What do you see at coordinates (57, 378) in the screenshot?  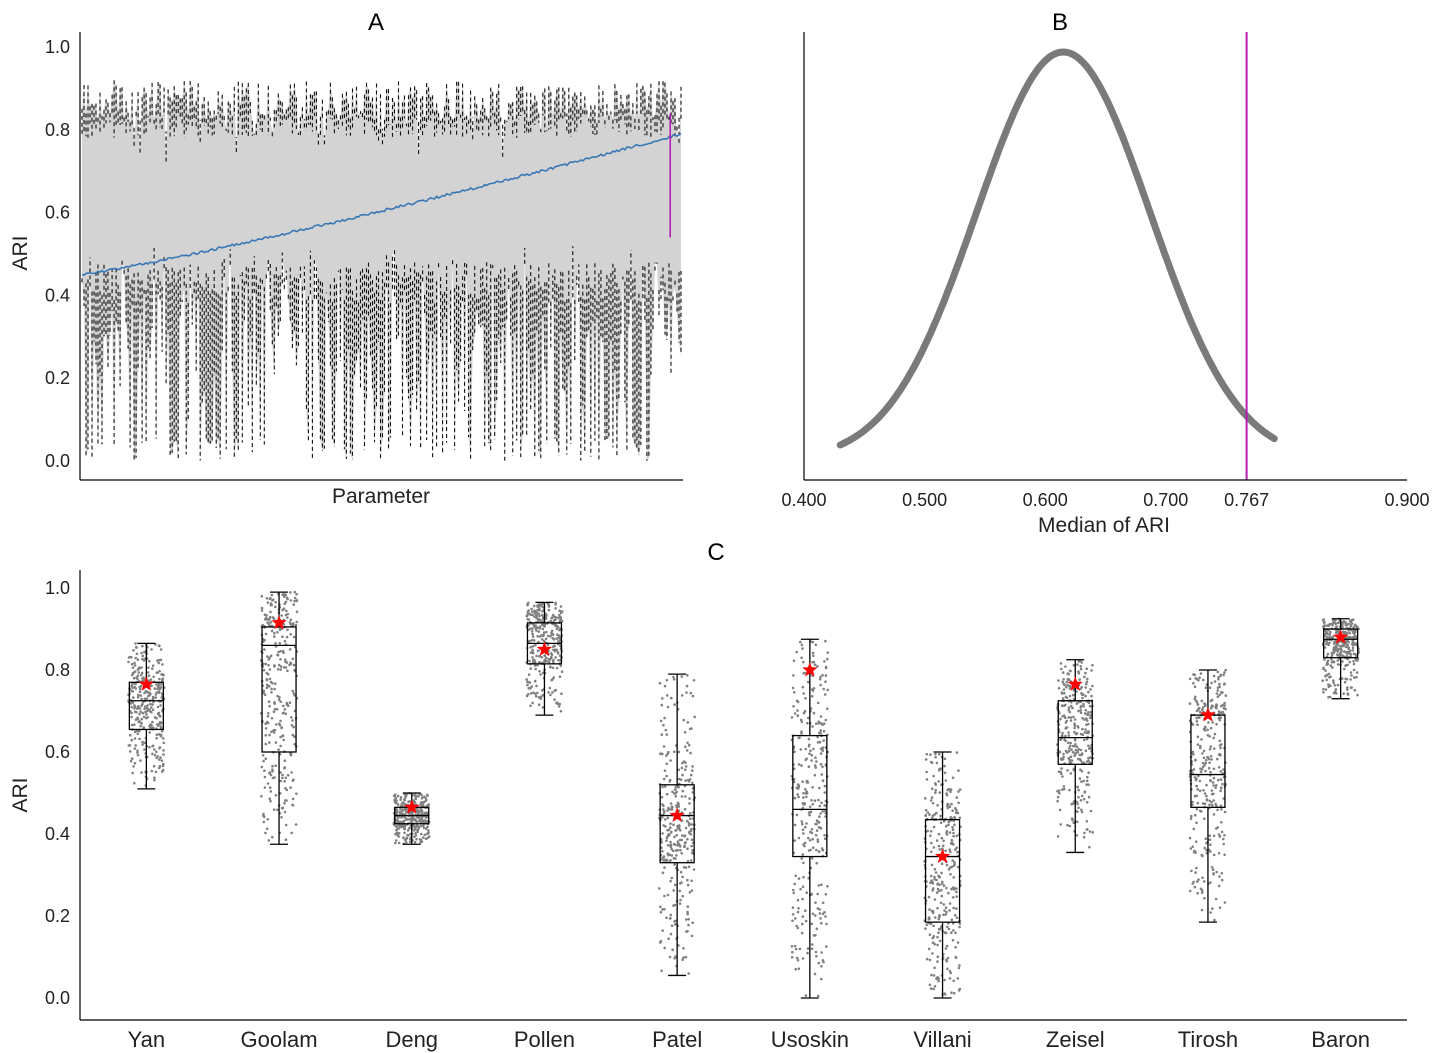 I see `panel-a-y-tick: 0.2` at bounding box center [57, 378].